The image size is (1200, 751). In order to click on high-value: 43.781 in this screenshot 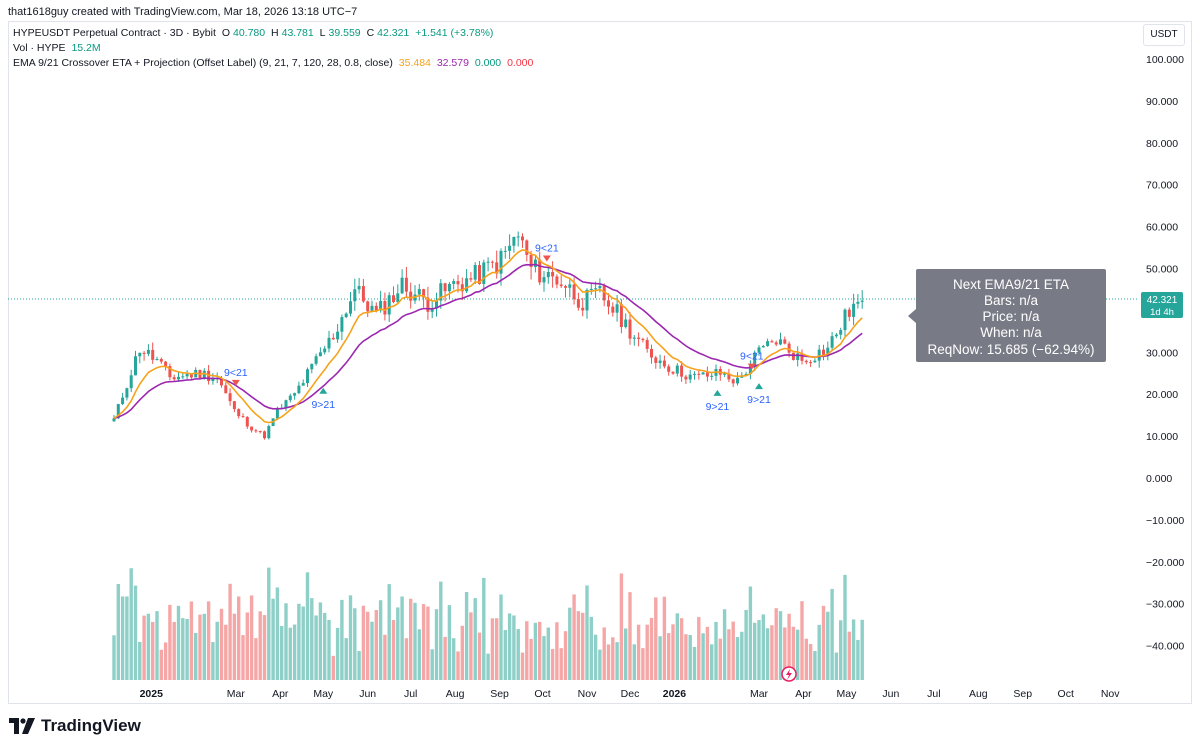, I will do `click(297, 33)`.